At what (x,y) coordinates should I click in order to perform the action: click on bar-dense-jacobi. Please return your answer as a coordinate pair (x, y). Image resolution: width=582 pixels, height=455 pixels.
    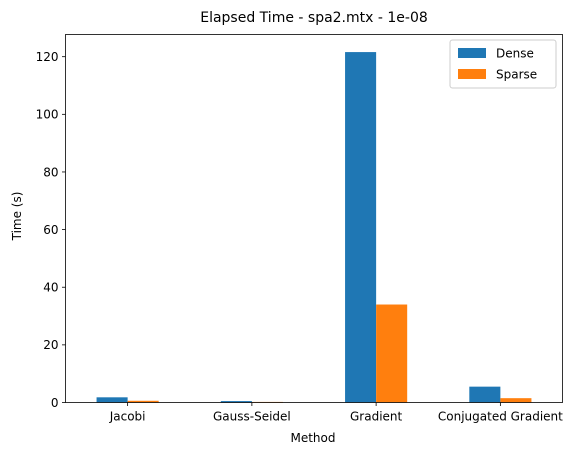
    Looking at the image, I should click on (112, 400).